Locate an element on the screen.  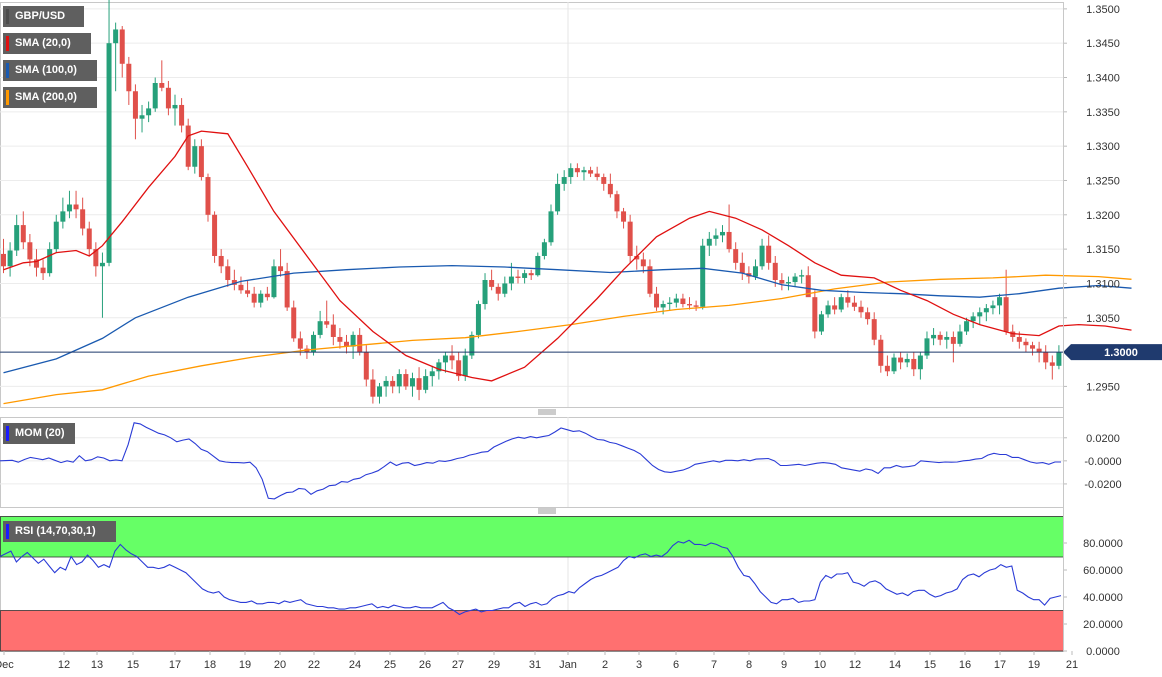
rsi-tick-label: 80.0000 is located at coordinates (1103, 544).